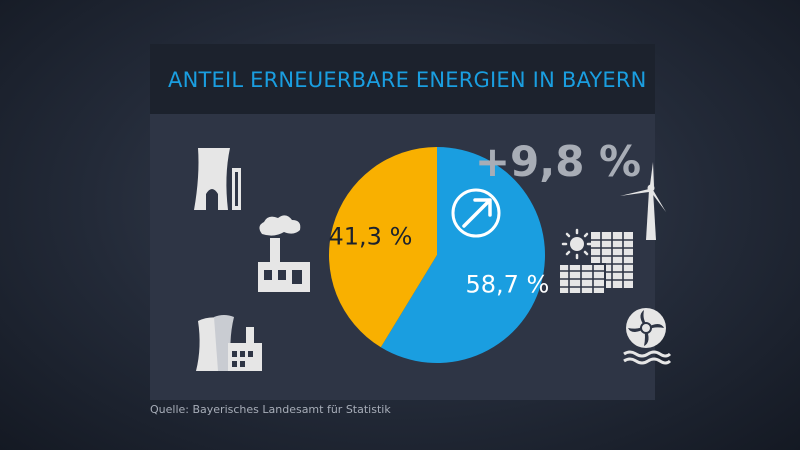 The height and width of the screenshot is (450, 800). What do you see at coordinates (229, 343) in the screenshot?
I see `power-plant-icon` at bounding box center [229, 343].